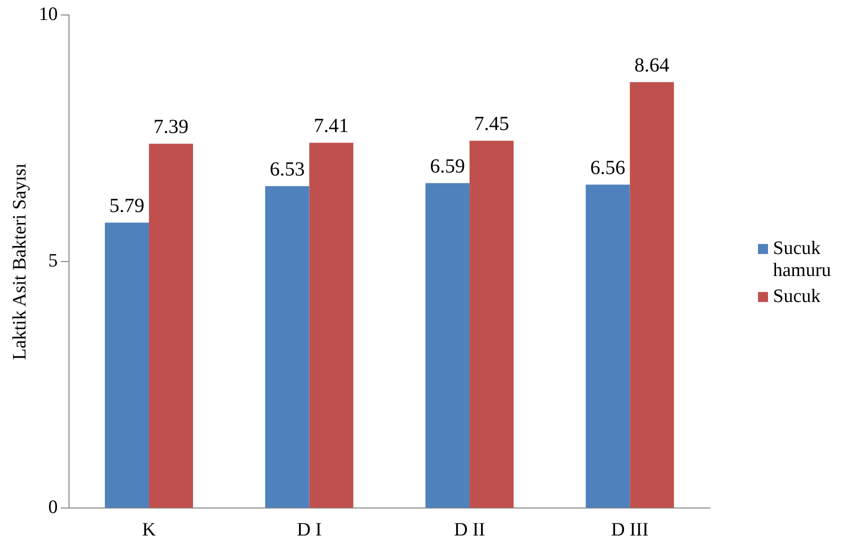  Describe the element at coordinates (448, 166) in the screenshot. I see `data-label: 6.59` at that location.